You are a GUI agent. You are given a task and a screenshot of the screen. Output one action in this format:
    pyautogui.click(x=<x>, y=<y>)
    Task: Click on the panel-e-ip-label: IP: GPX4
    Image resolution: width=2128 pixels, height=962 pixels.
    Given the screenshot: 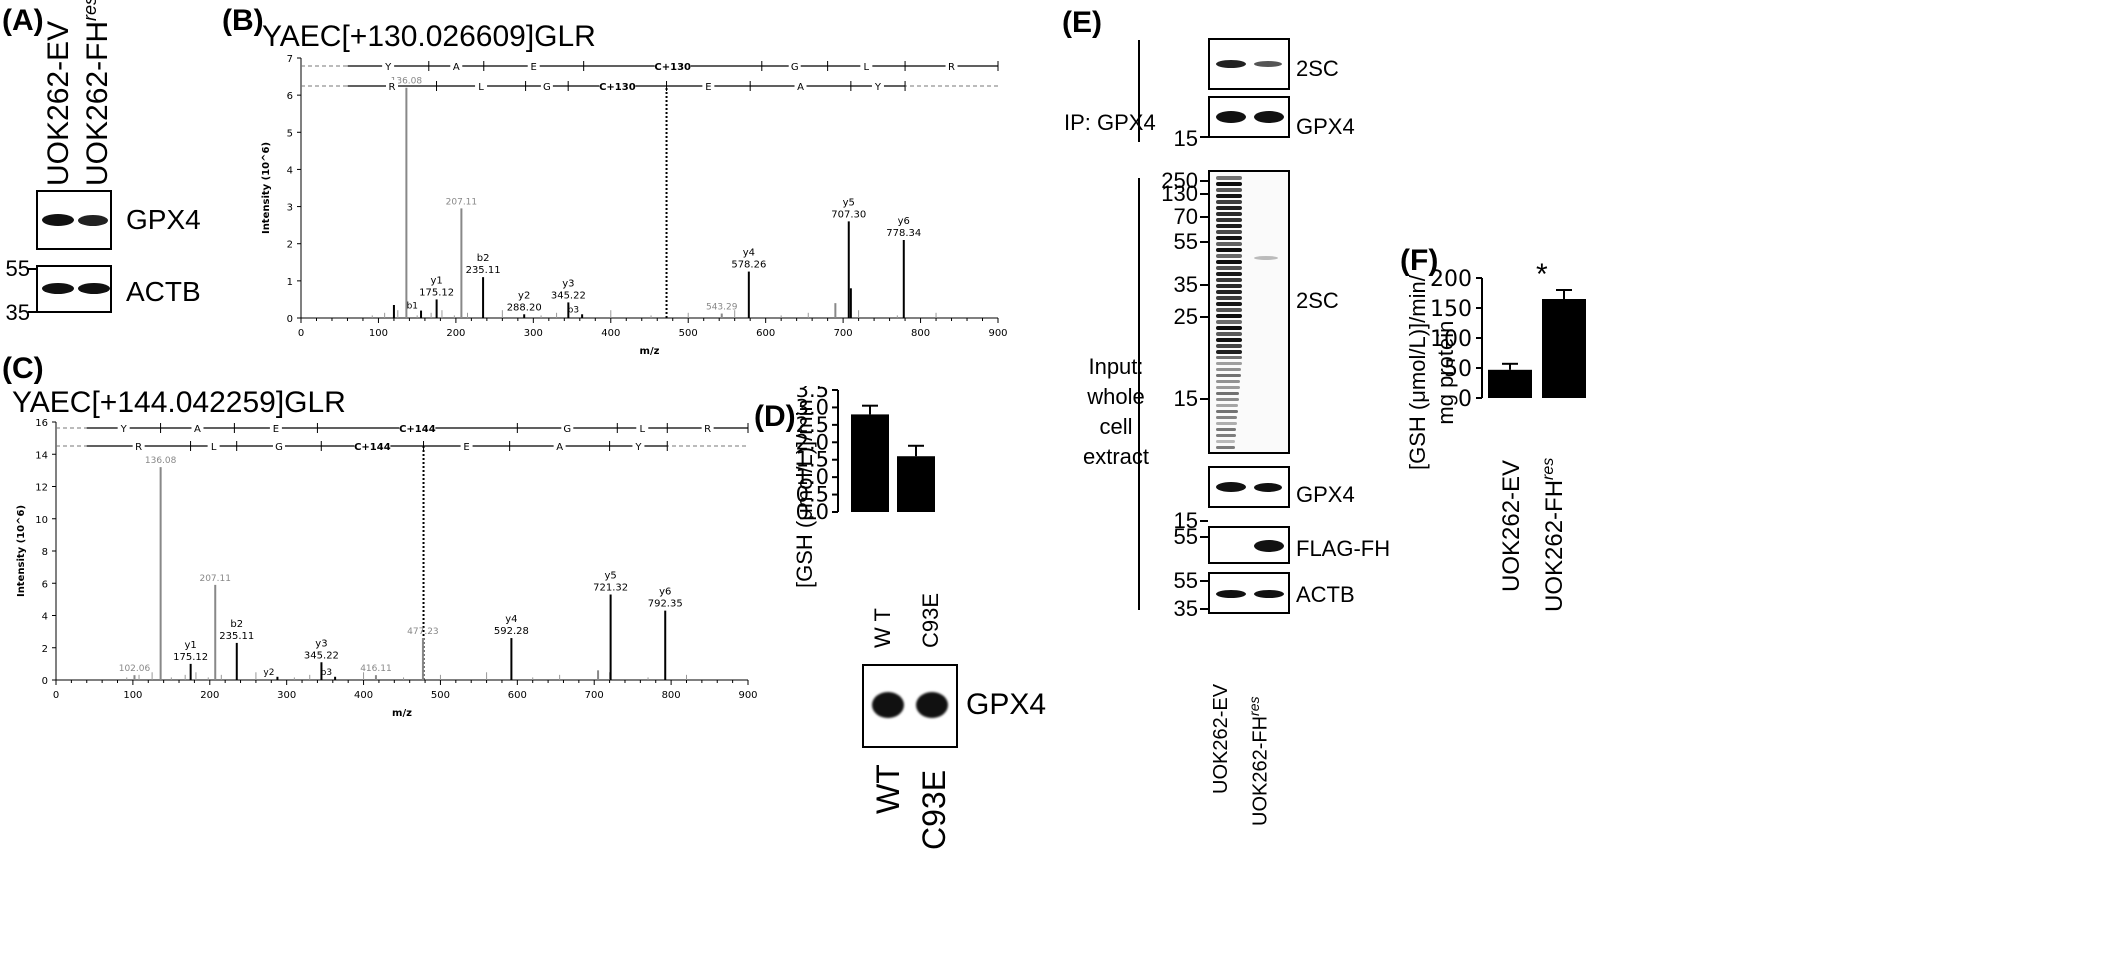 What is the action you would take?
    pyautogui.click(x=1110, y=122)
    